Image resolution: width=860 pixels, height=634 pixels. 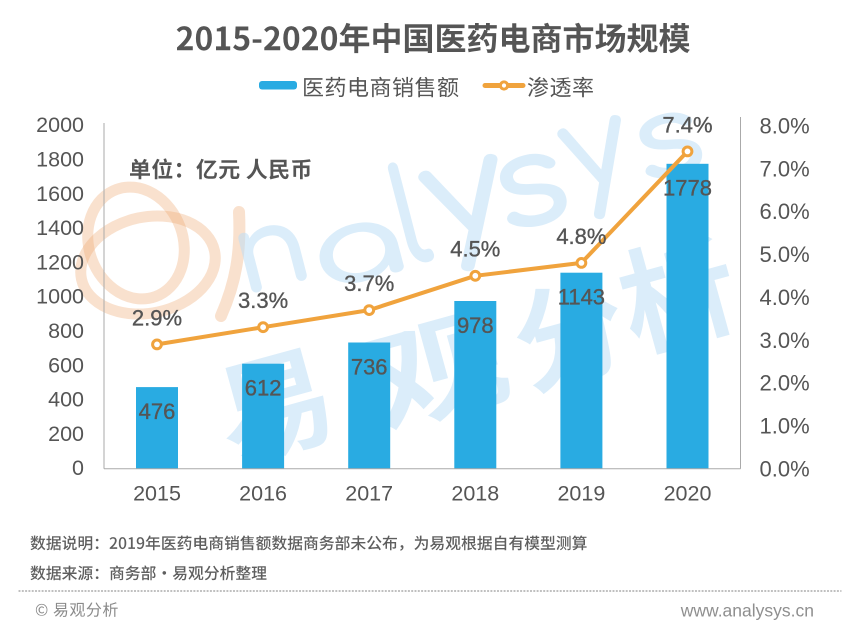 What do you see at coordinates (66, 331) in the screenshot?
I see `svg-text: 800` at bounding box center [66, 331].